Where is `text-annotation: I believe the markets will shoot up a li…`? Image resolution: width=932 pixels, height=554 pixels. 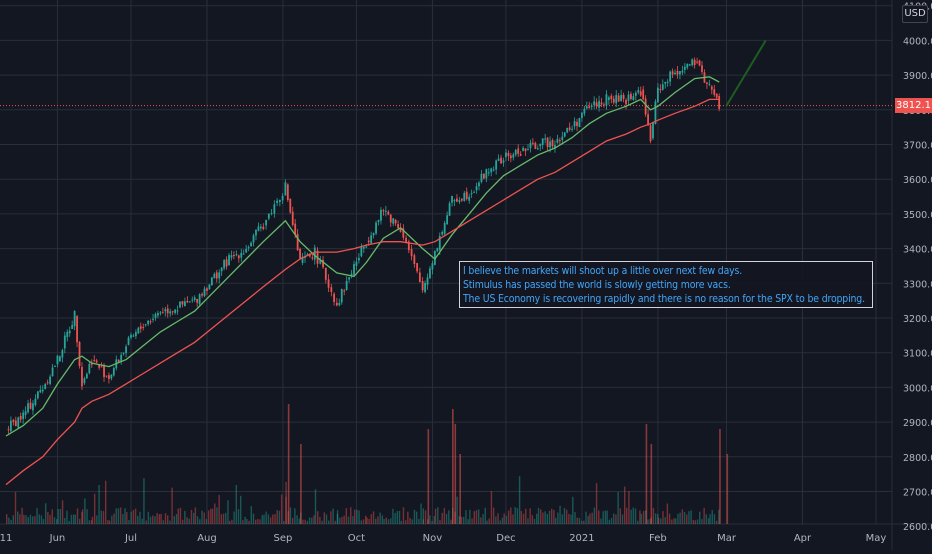 text-annotation: I believe the markets will shoot up a li… is located at coordinates (666, 284).